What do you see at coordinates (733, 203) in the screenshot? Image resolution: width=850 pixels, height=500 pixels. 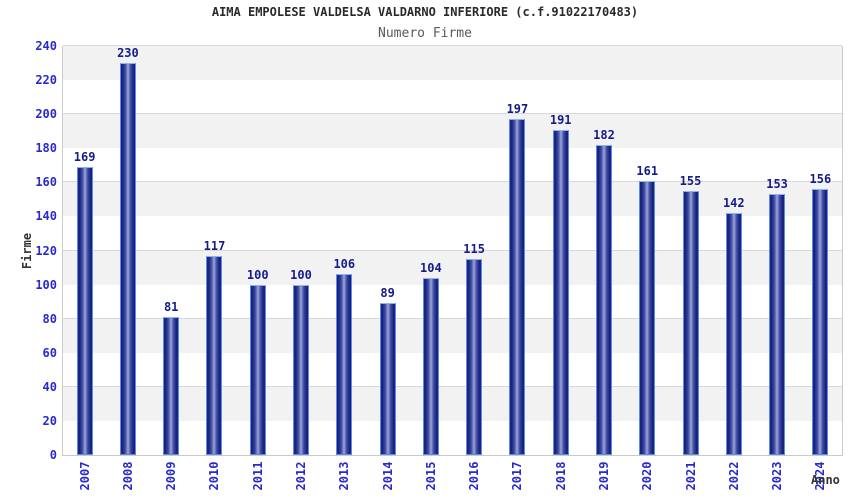 I see `bar-value-label: 142` at bounding box center [733, 203].